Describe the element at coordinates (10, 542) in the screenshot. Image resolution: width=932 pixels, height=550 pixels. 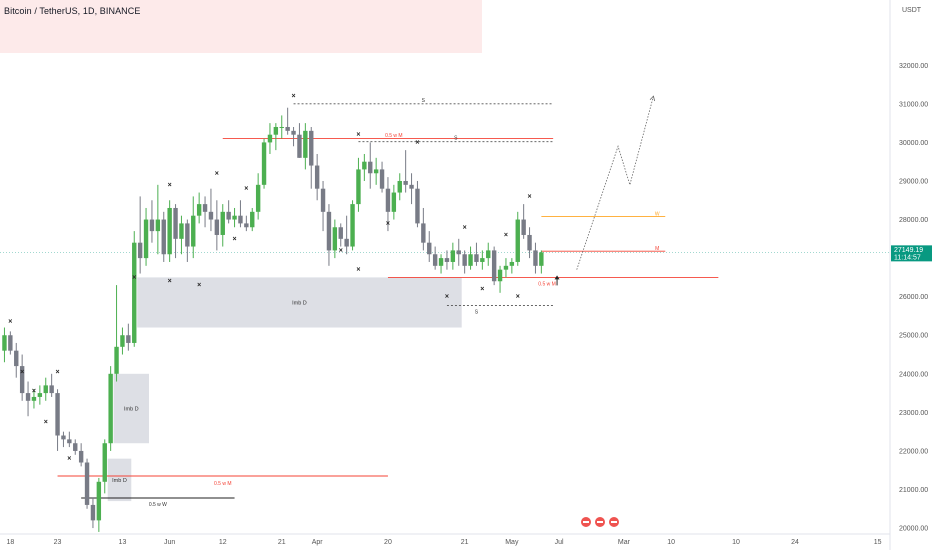
I see `time-axis-tick-label: 18` at that location.